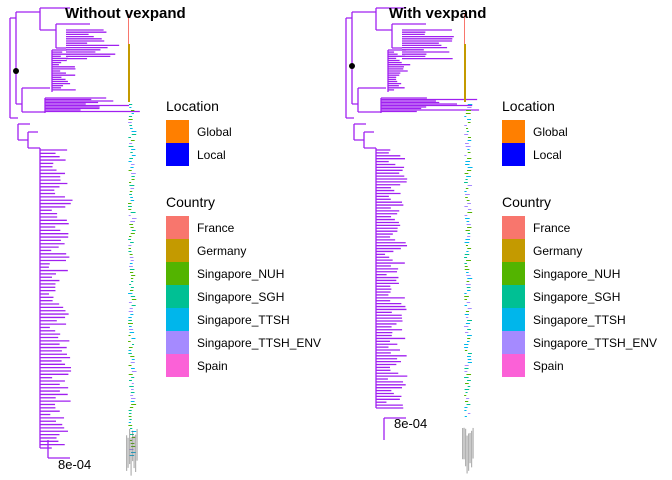 The width and height of the screenshot is (672, 480). Describe the element at coordinates (550, 132) in the screenshot. I see `legend-label-global: Global` at that location.